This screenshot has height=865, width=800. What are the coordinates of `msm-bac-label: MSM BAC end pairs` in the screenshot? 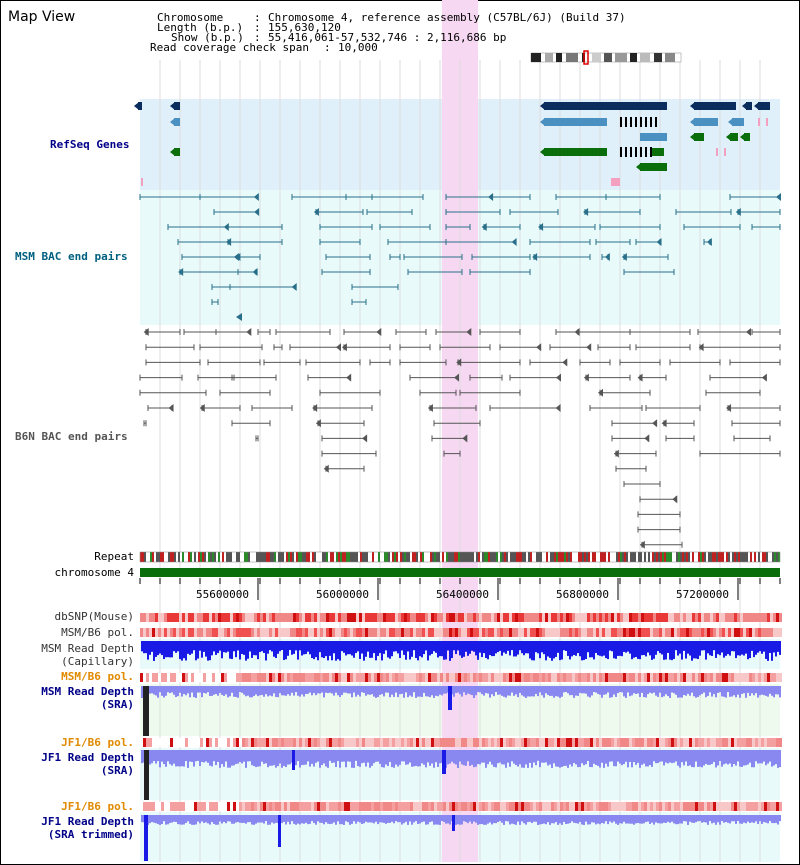 It's located at (71, 256).